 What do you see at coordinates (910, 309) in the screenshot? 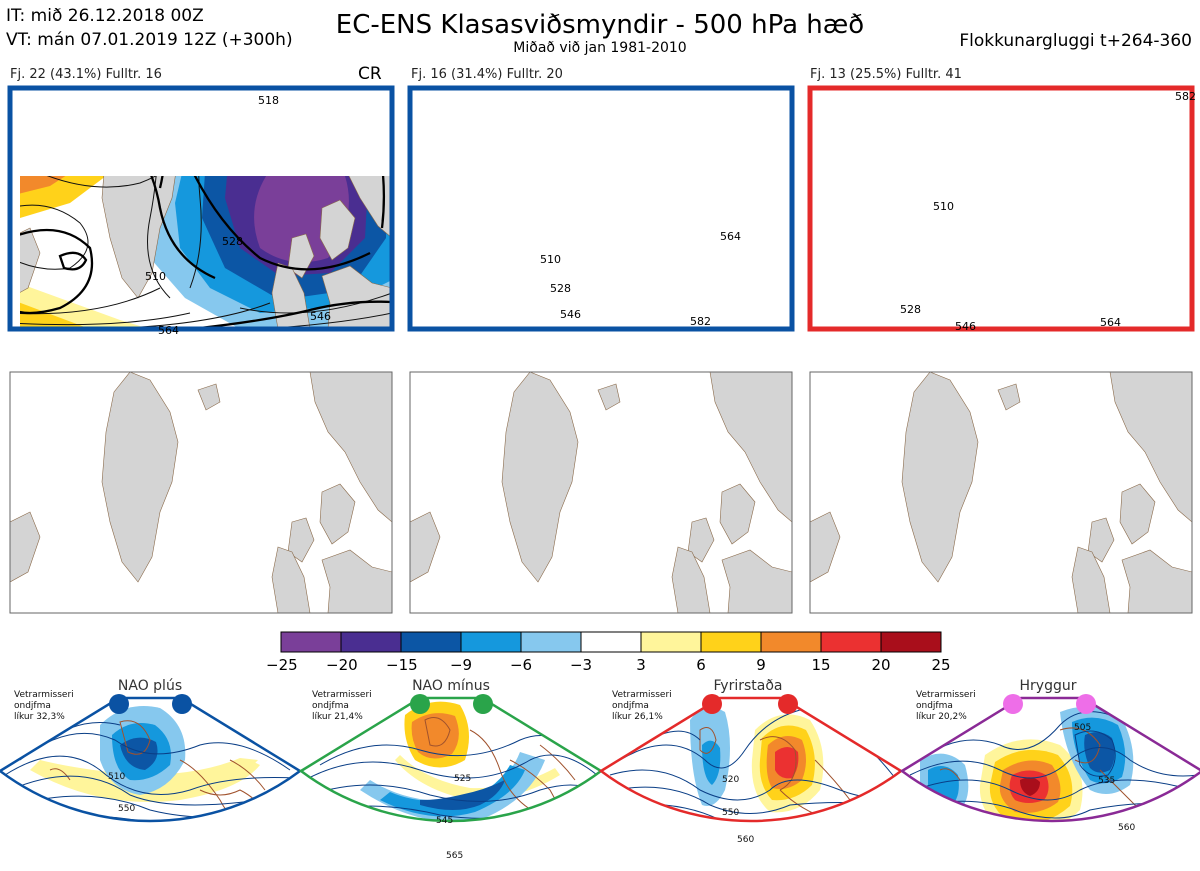
I see `panel-3-contour-528: 528` at bounding box center [910, 309].